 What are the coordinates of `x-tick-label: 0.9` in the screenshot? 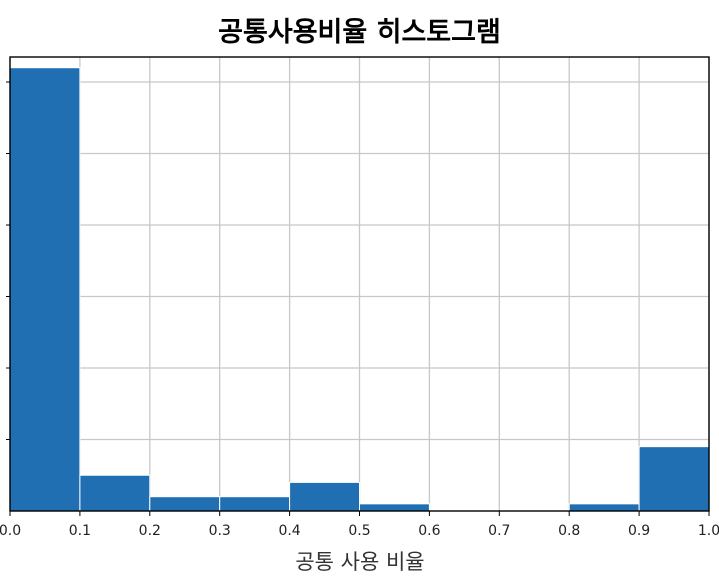 It's located at (639, 531).